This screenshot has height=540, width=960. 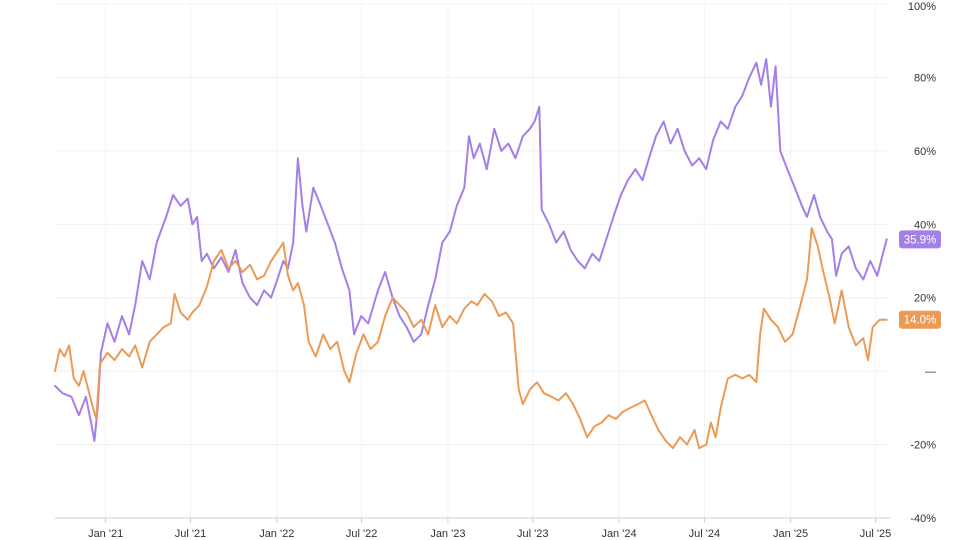 What do you see at coordinates (925, 225) in the screenshot?
I see `y-tick-label: 40%` at bounding box center [925, 225].